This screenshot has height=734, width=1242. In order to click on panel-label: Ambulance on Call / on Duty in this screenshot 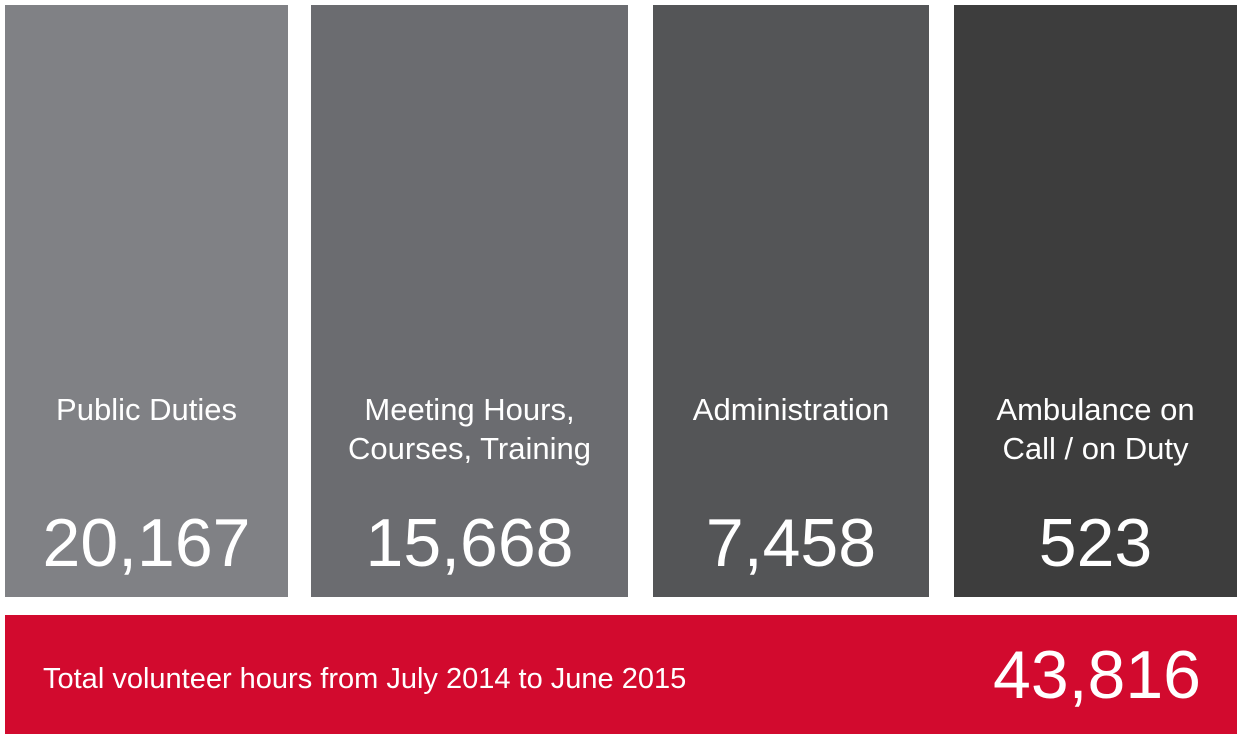, I will do `click(1095, 429)`.